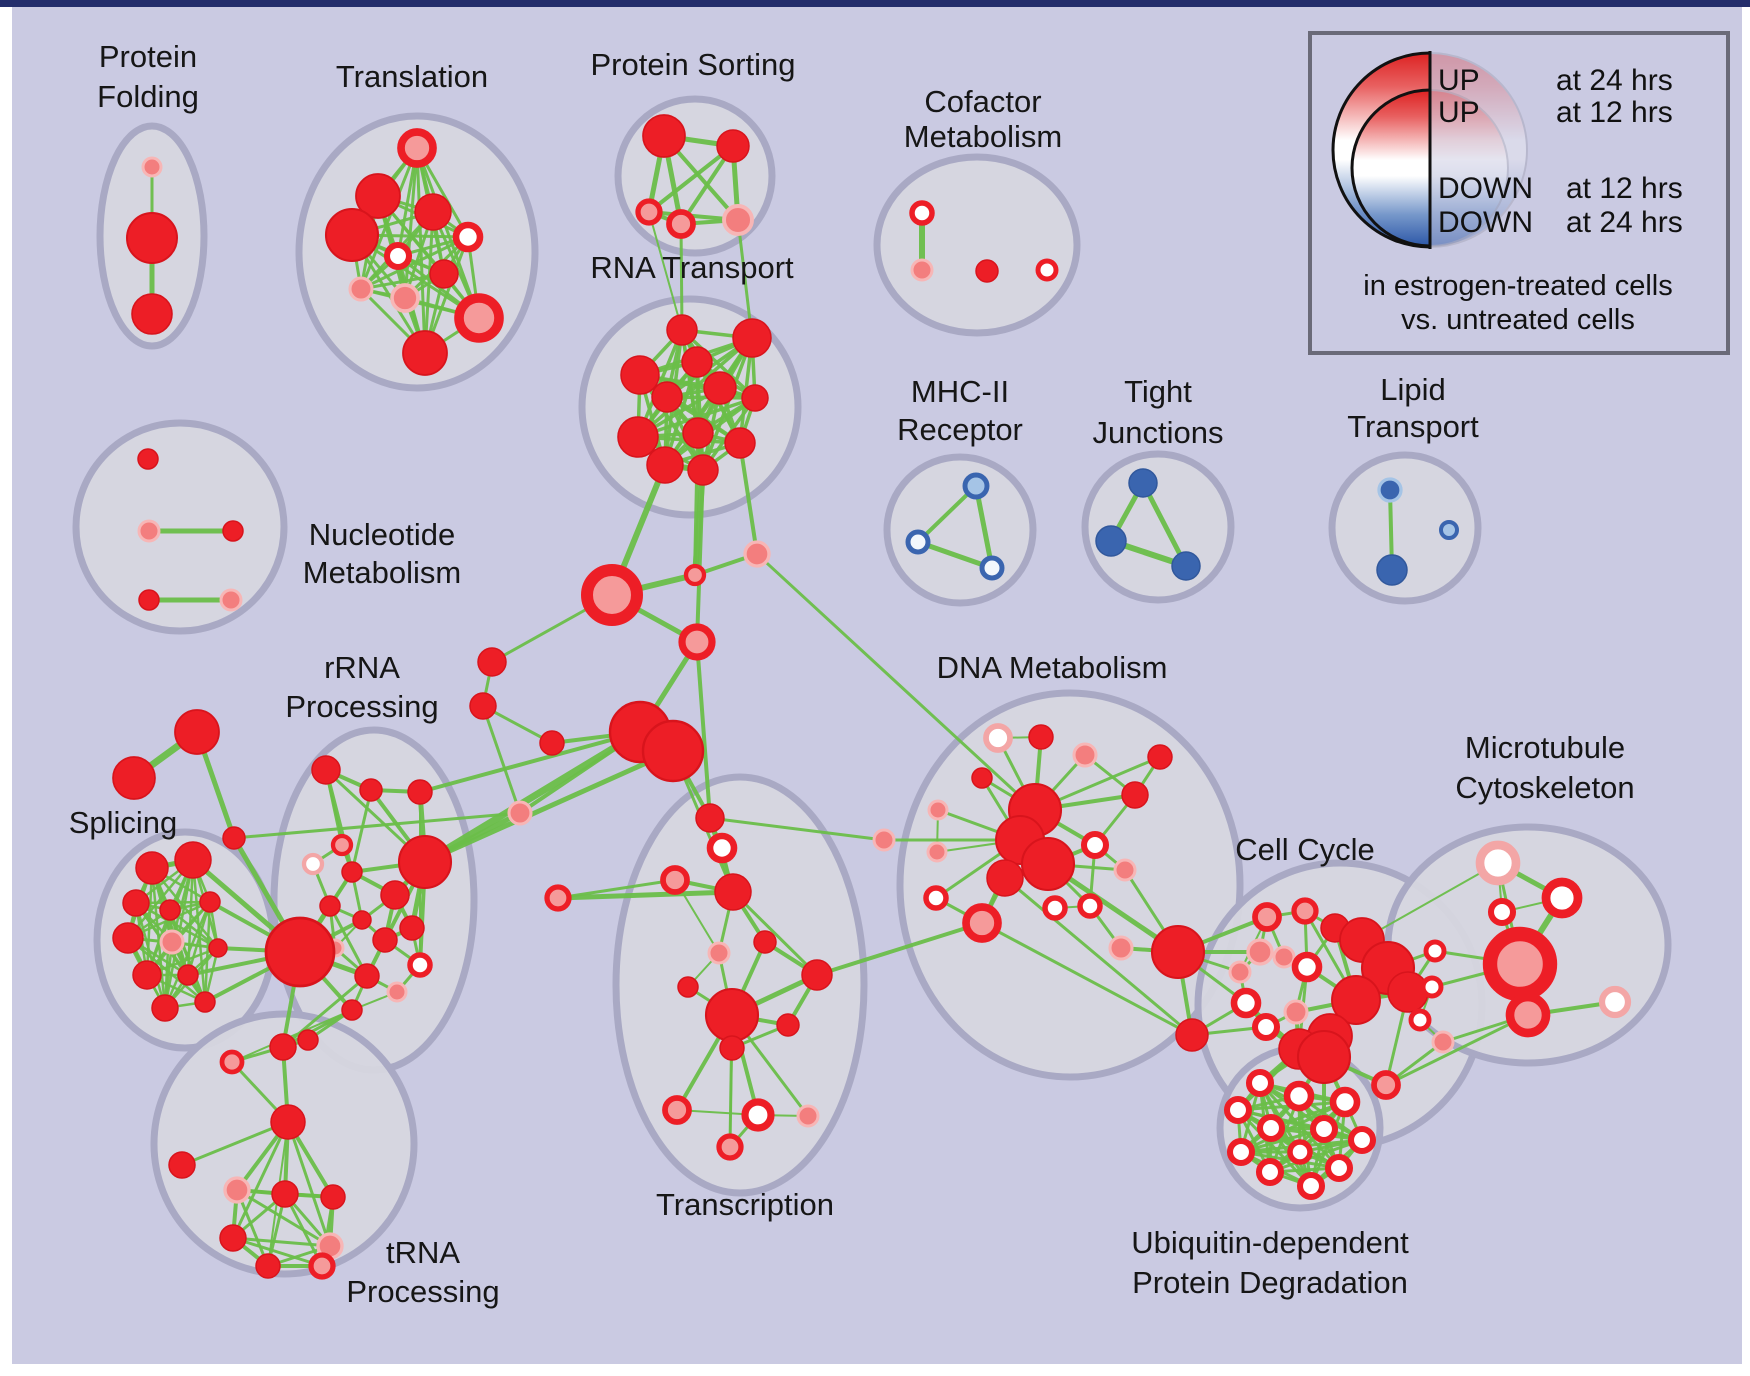  I want to click on cluster-label-line: Microtubule, so click(1545, 747).